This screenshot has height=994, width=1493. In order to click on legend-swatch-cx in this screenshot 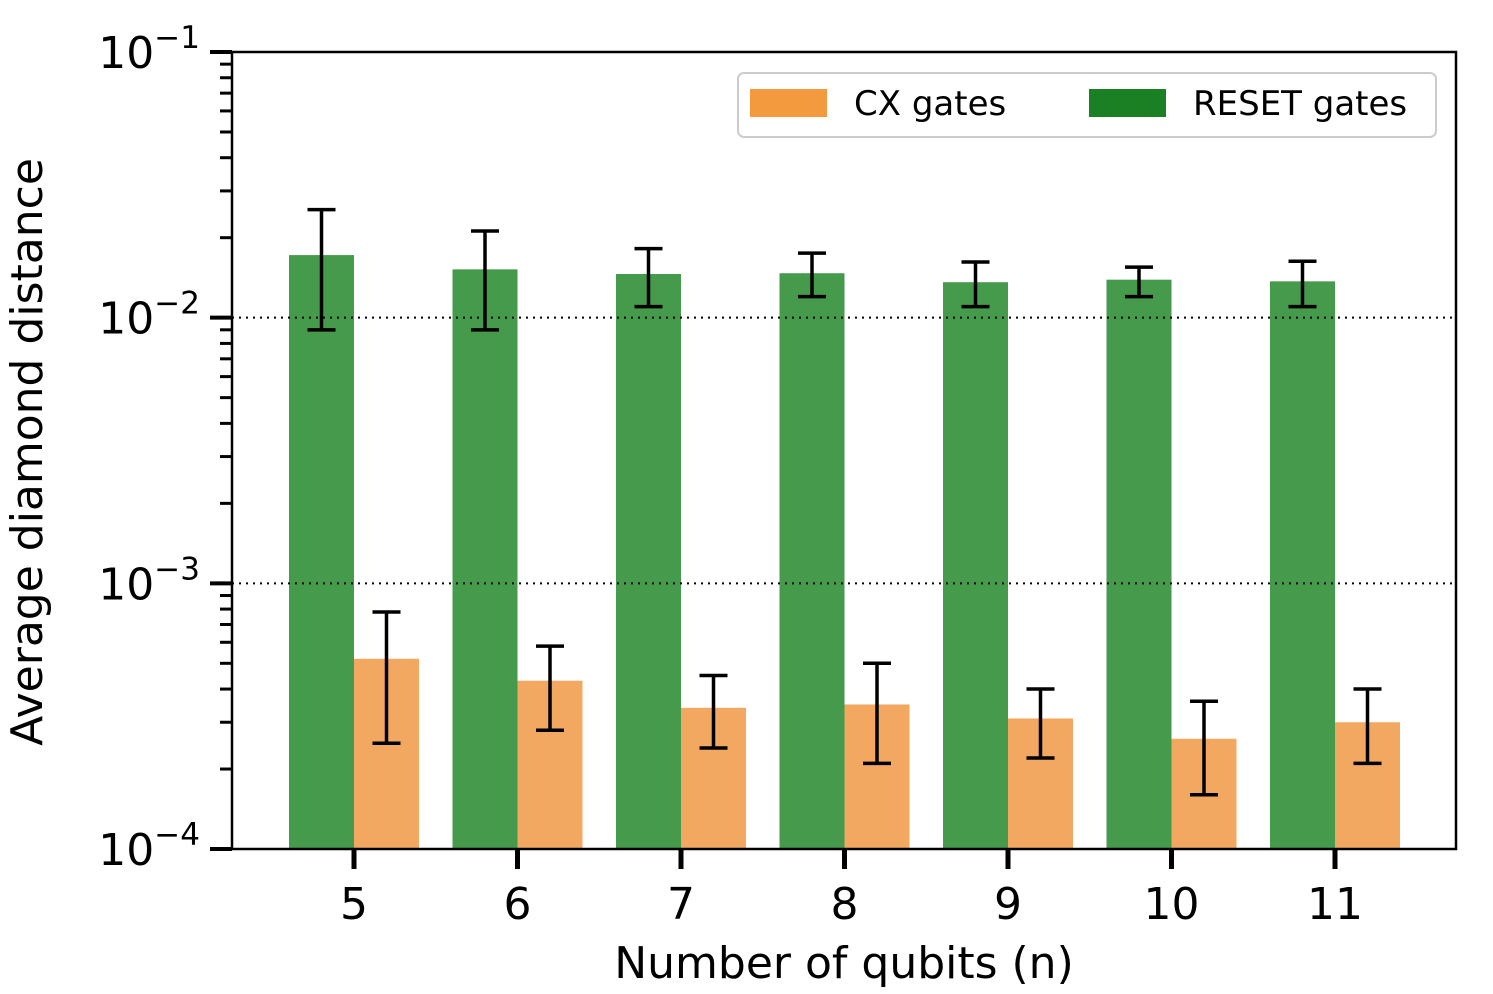, I will do `click(788, 103)`.